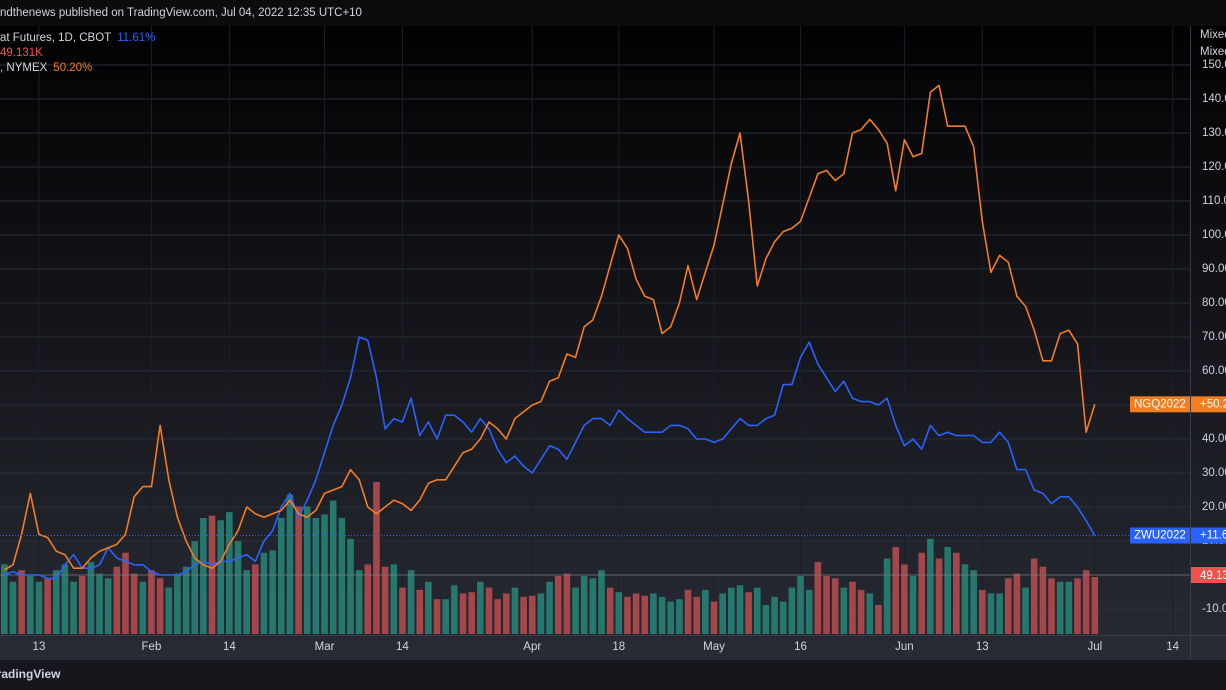  Describe the element at coordinates (1213, 536) in the screenshot. I see `value-tag-label: +11.61%` at that location.